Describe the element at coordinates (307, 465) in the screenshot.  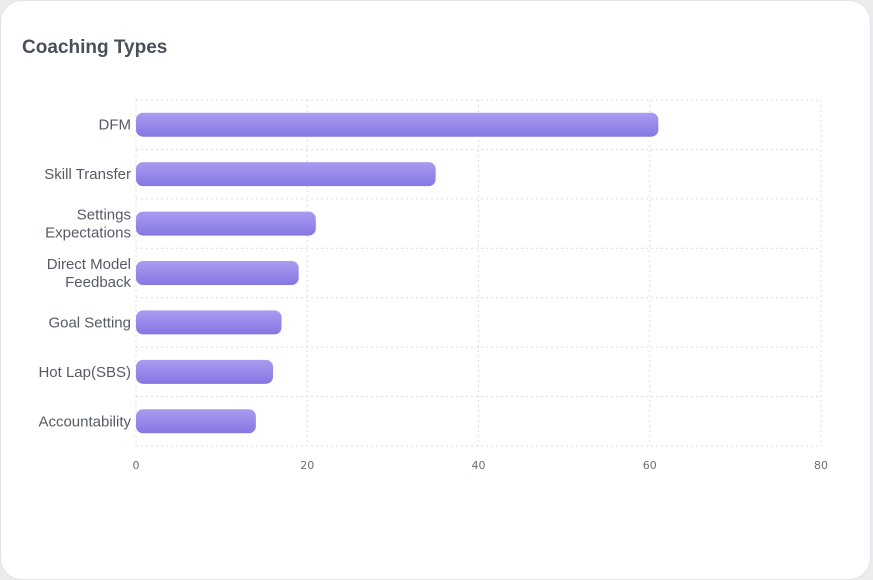
I see `x-tick-label: 20` at that location.